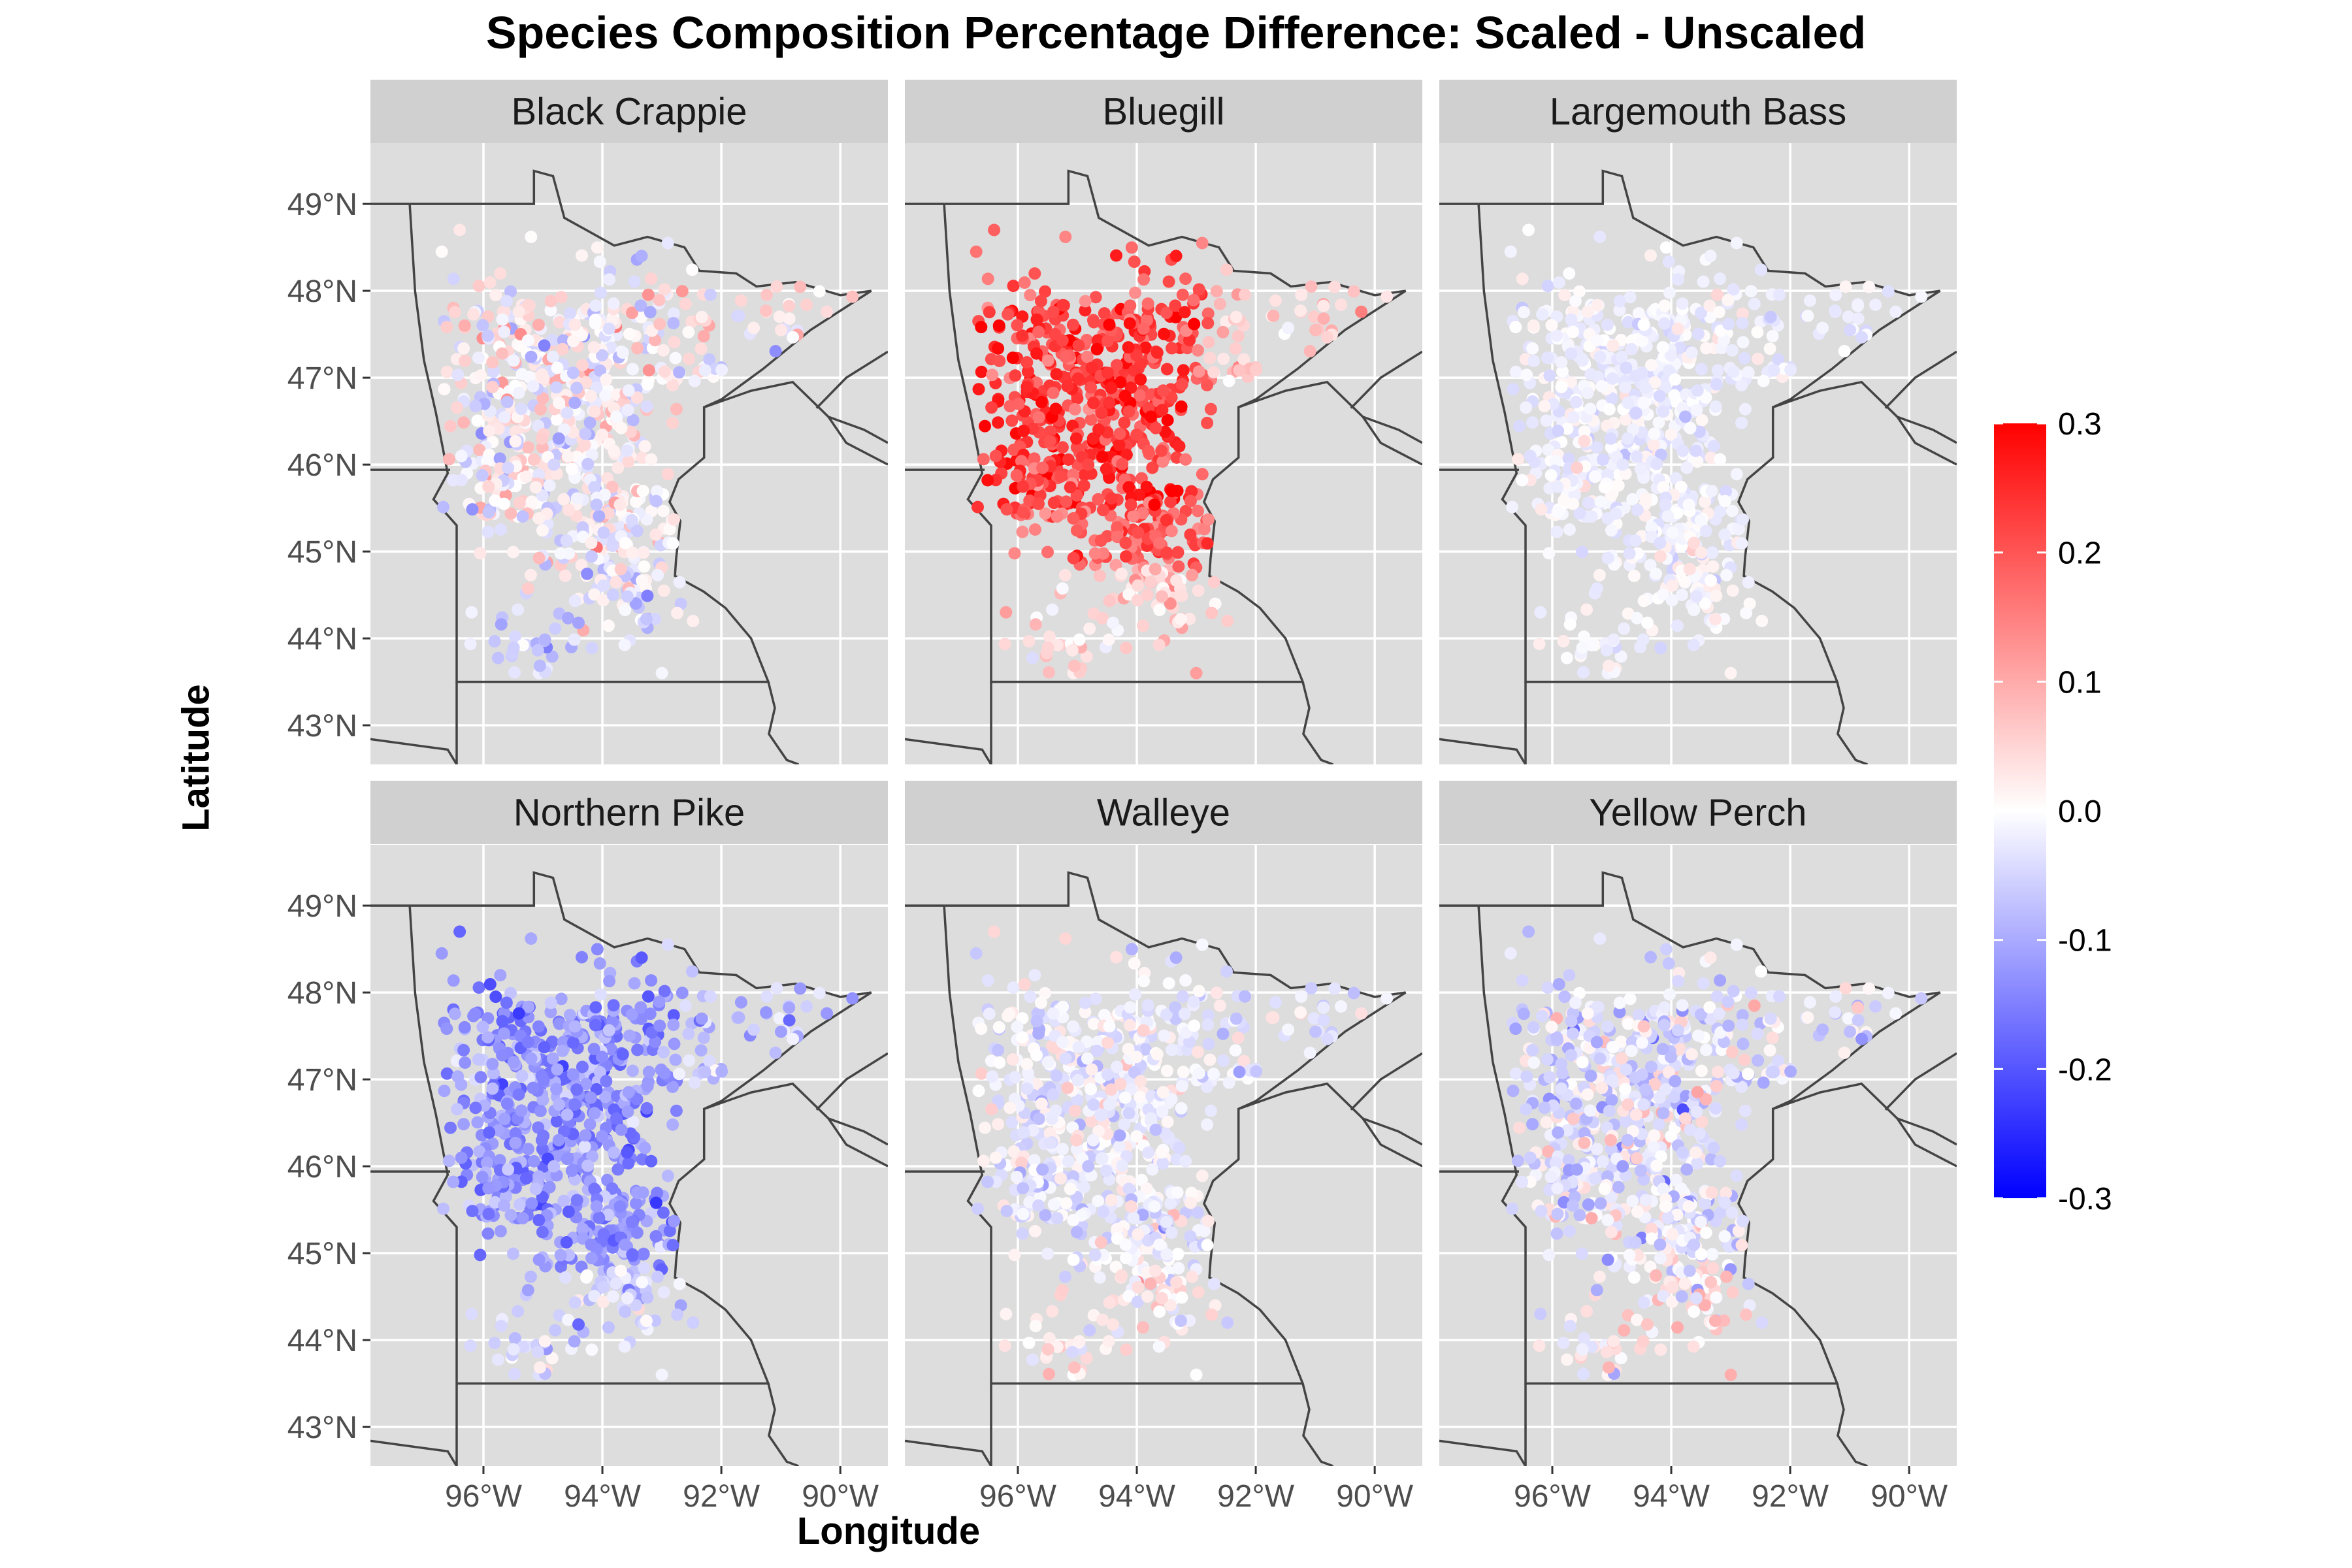 This screenshot has height=1568, width=2352. I want to click on legend: 0.30.20.10.0-0.1-0.2-0.3, so click(2053, 812).